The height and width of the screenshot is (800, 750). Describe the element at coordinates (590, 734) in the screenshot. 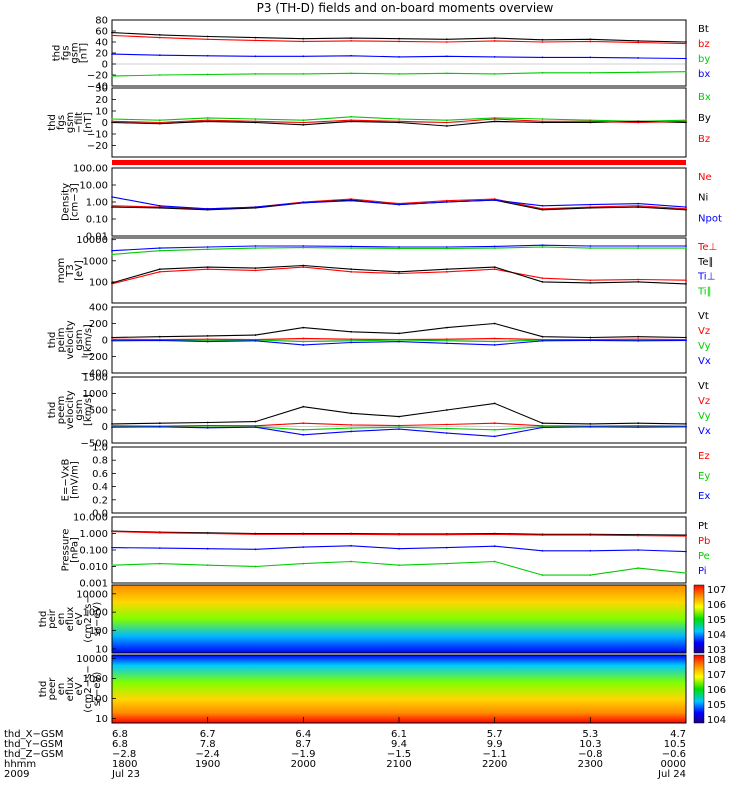

I see `ephemeris-value: 5.3` at that location.